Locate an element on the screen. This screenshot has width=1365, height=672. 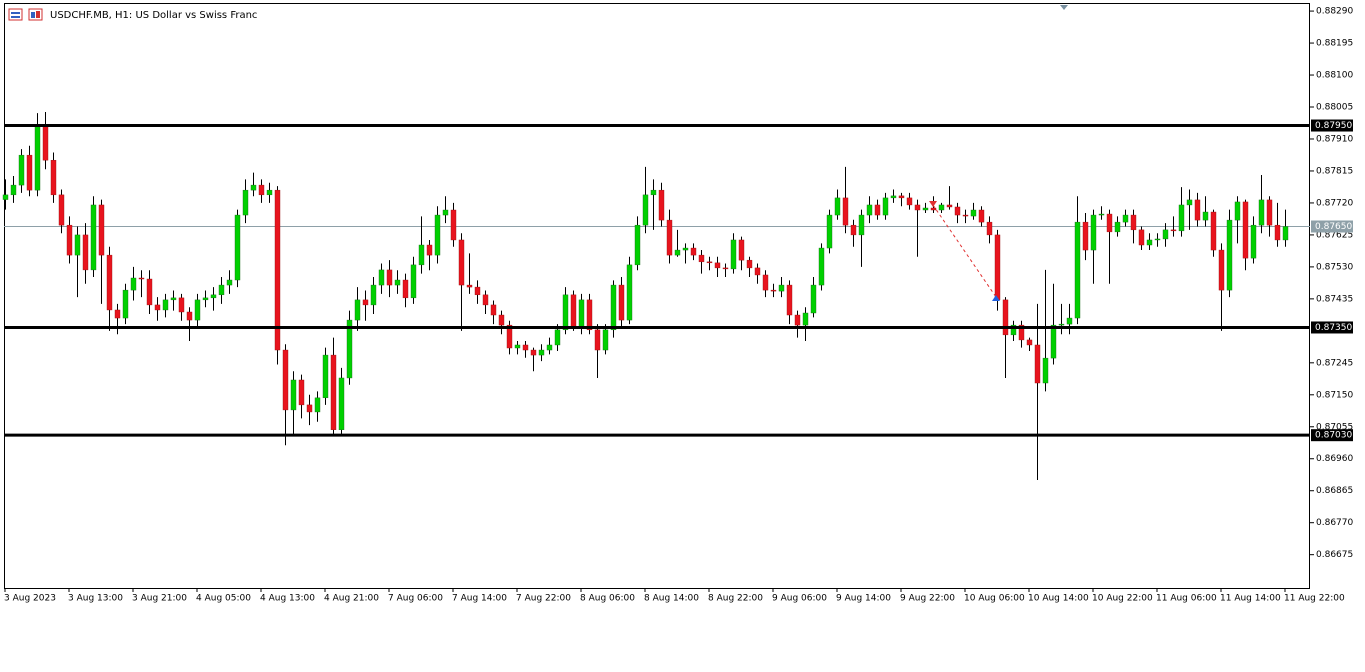
x-tick-label: 10 Aug 22:00 is located at coordinates (1122, 599).